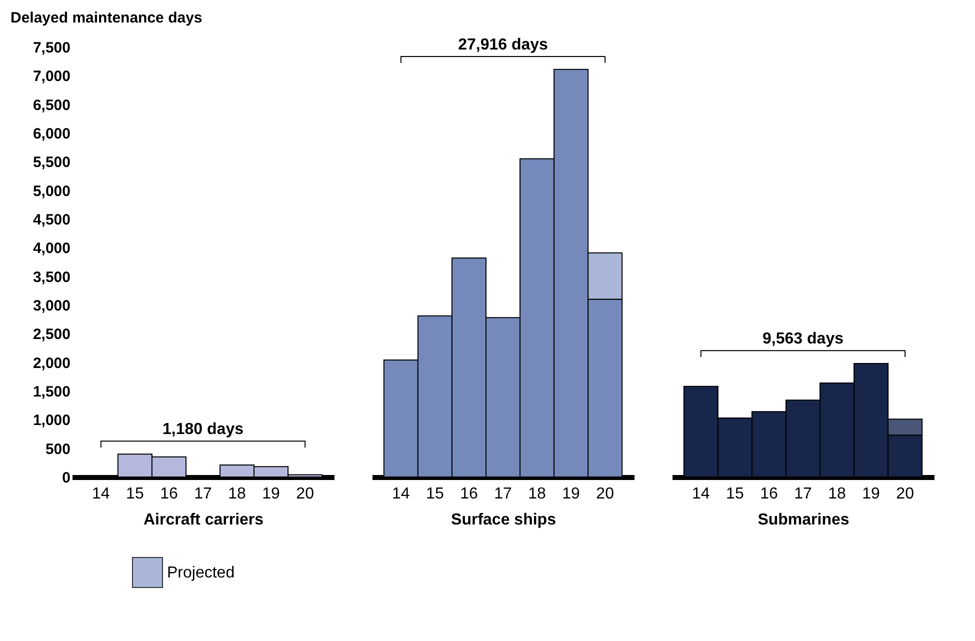  Describe the element at coordinates (106, 18) in the screenshot. I see `y-axis-title: Delayed maintenance days` at that location.